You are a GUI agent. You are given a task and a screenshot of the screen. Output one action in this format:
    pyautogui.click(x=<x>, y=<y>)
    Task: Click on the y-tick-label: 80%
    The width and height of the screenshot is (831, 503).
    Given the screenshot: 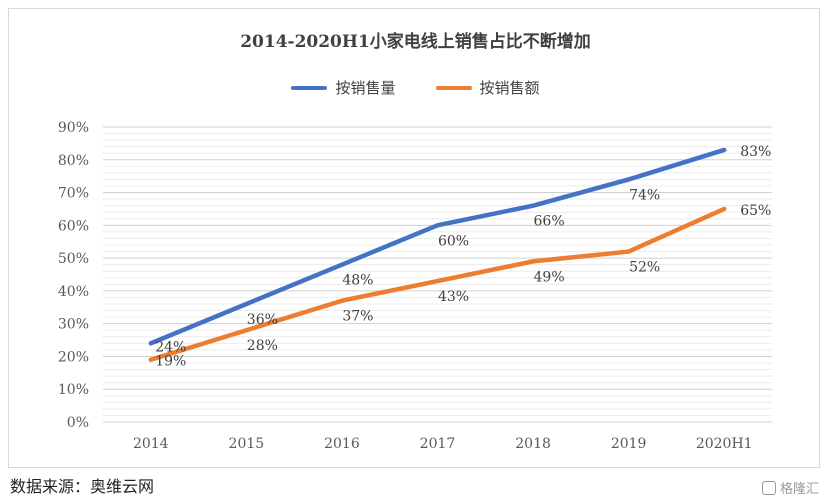 What is the action you would take?
    pyautogui.click(x=73, y=161)
    